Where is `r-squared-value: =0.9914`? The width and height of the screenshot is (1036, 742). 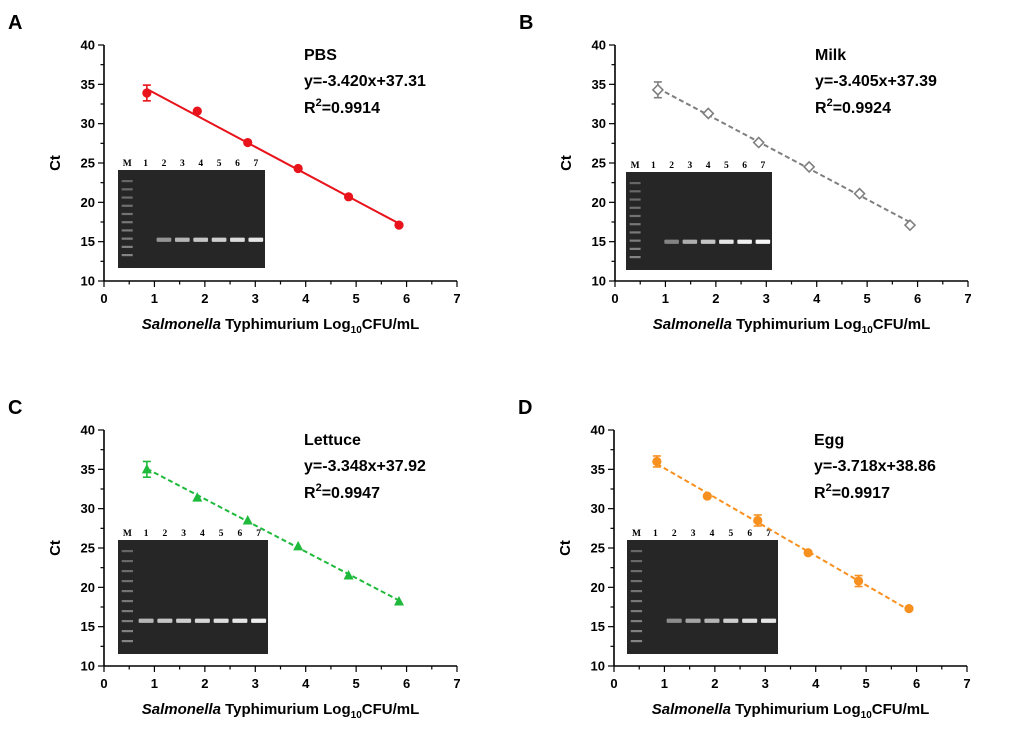 r-squared-value: =0.9914 is located at coordinates (351, 108).